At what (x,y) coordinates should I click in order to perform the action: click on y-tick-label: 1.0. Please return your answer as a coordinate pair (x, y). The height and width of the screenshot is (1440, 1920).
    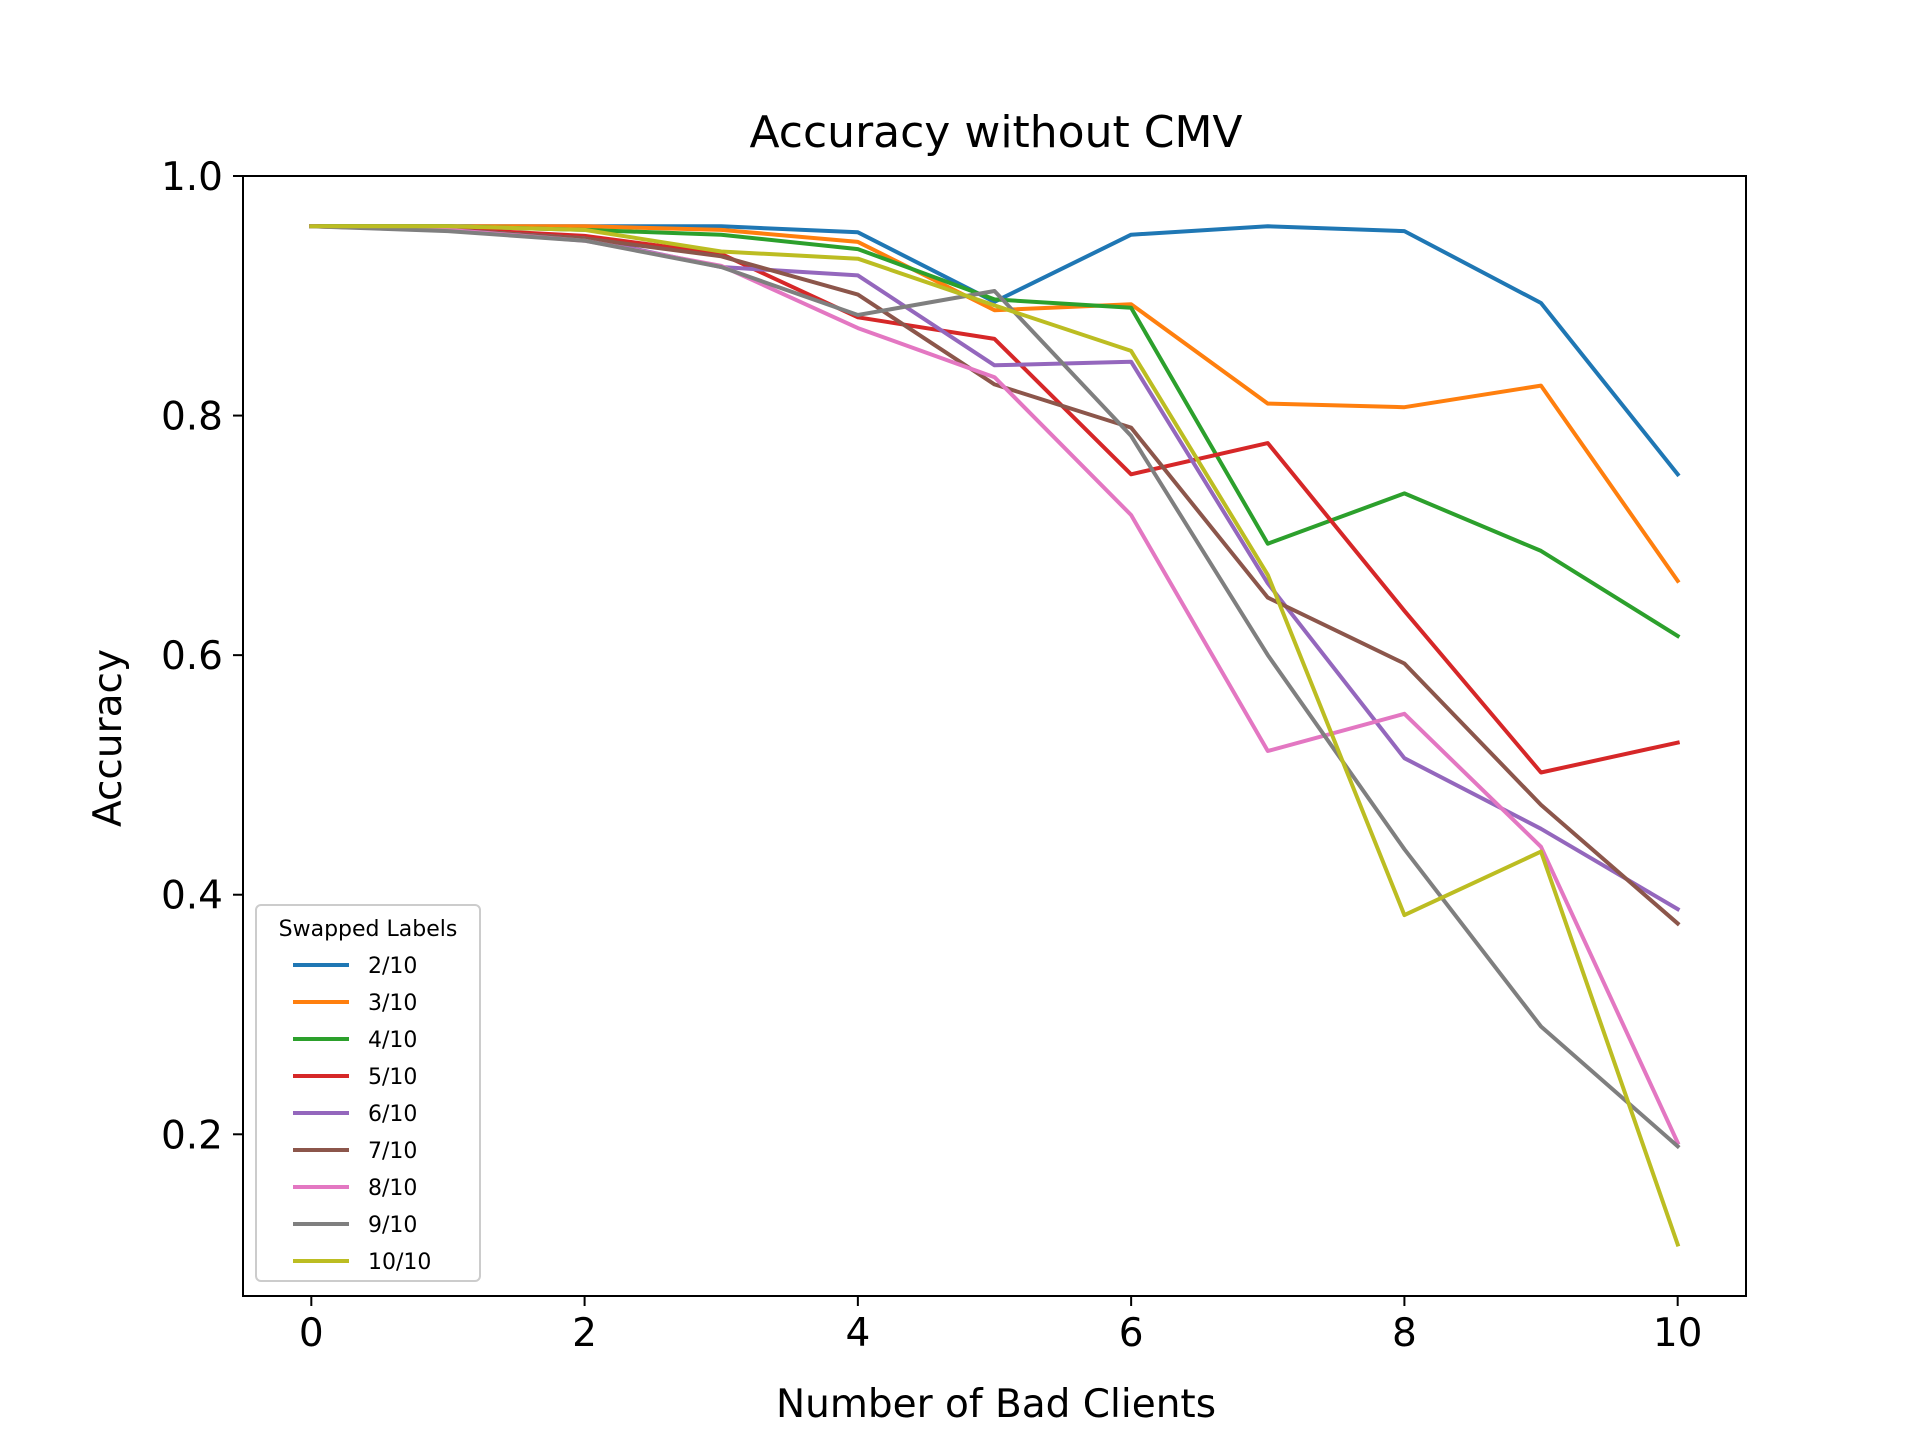
    Looking at the image, I should click on (192, 177).